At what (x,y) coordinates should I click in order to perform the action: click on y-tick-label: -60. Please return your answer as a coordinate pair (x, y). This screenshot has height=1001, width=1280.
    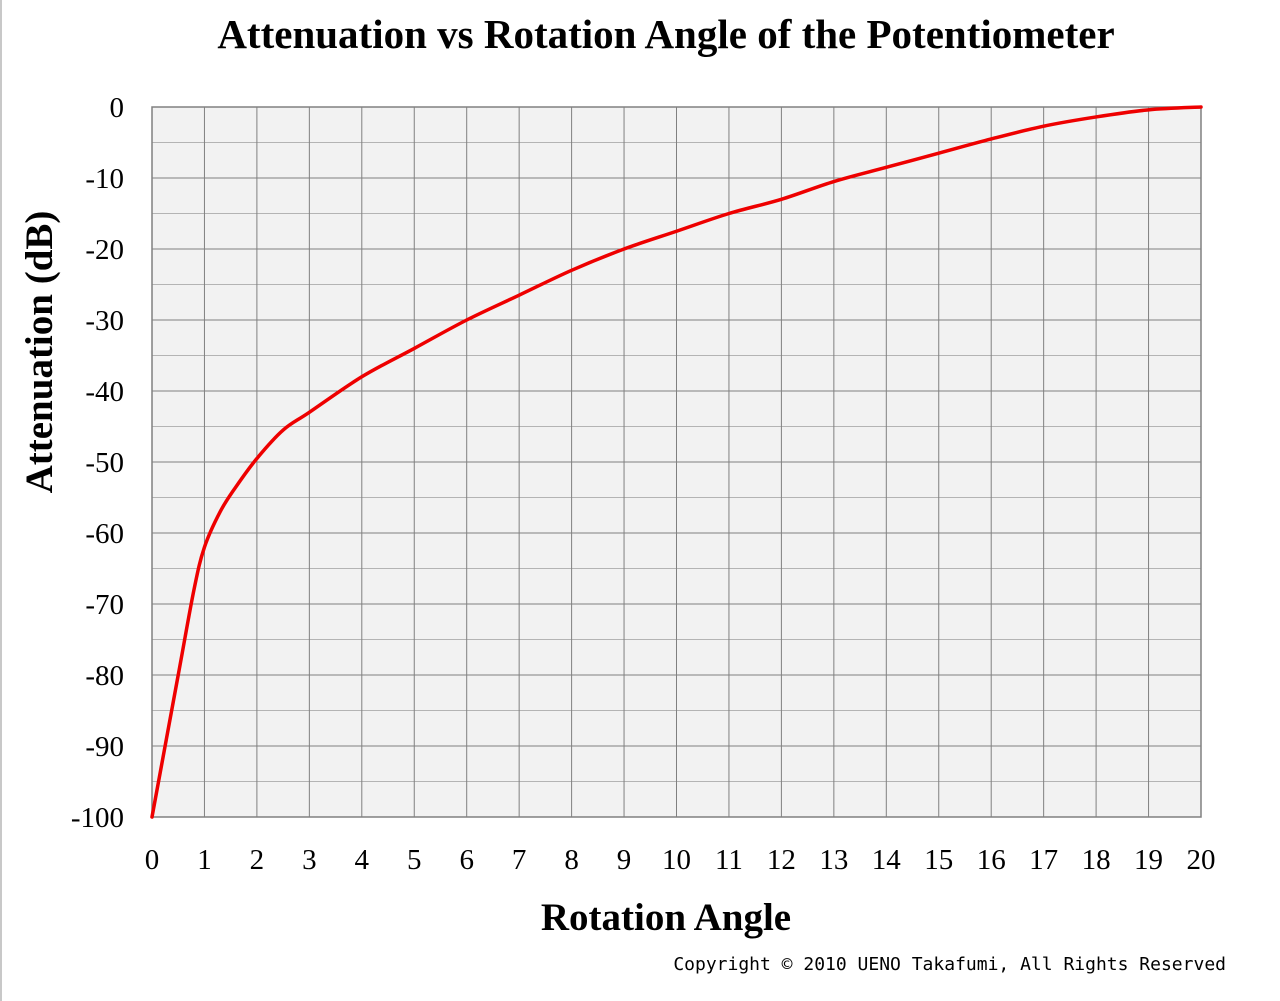
    Looking at the image, I should click on (104, 534).